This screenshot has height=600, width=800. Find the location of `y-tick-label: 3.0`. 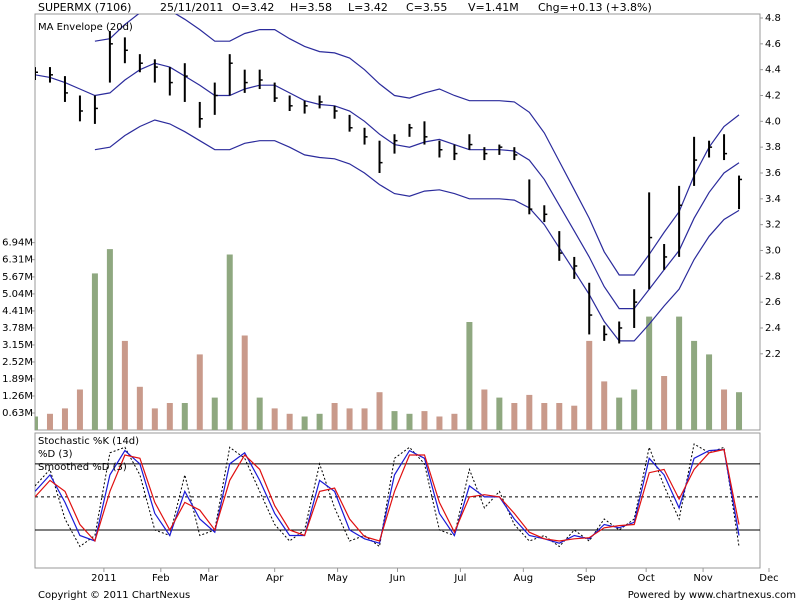

y-tick-label: 3.0 is located at coordinates (773, 250).